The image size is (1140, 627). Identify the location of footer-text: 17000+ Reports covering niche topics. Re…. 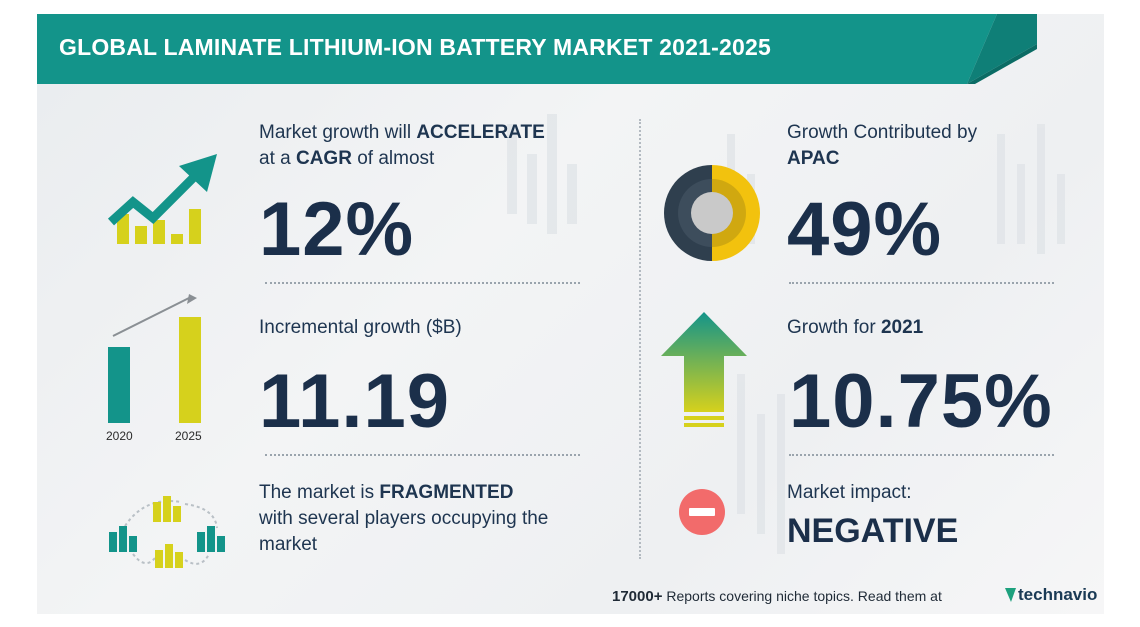
(777, 596).